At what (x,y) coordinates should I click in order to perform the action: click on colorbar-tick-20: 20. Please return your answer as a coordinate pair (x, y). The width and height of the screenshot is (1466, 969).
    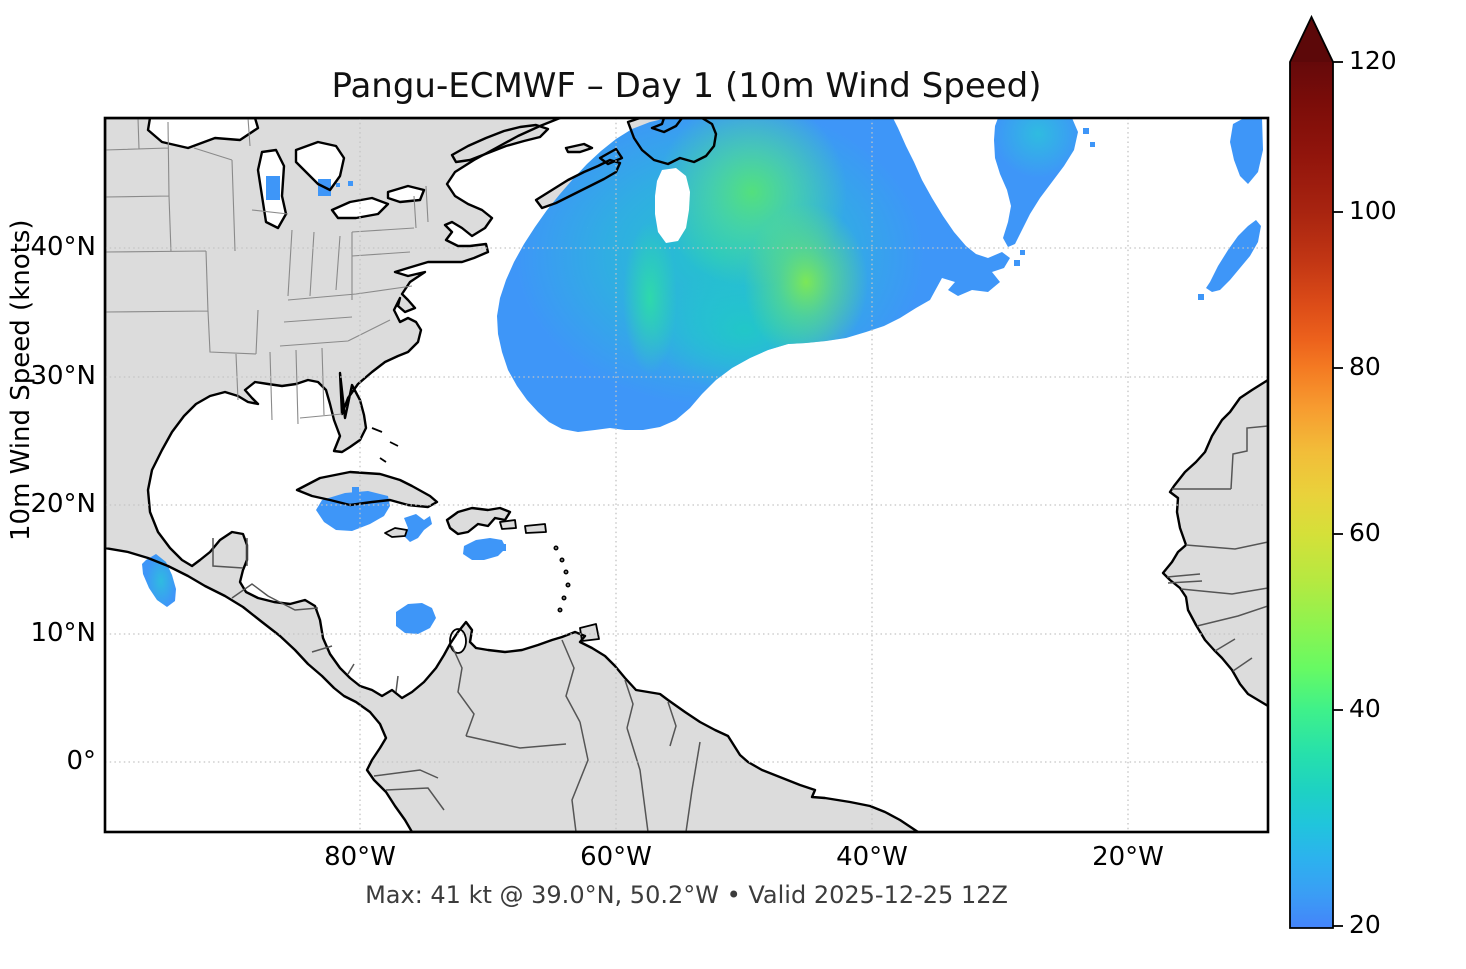
    Looking at the image, I should click on (1365, 924).